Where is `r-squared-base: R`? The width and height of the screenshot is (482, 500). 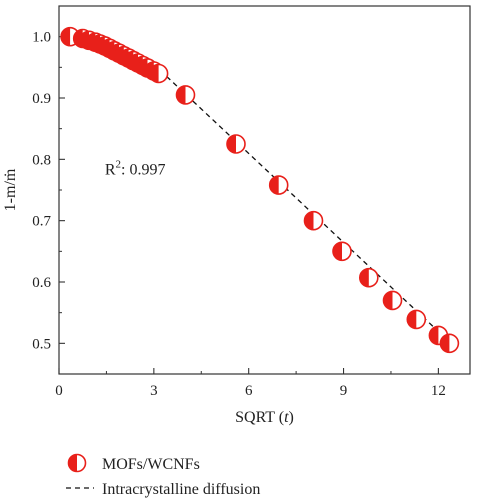 r-squared-base: R is located at coordinates (110, 170).